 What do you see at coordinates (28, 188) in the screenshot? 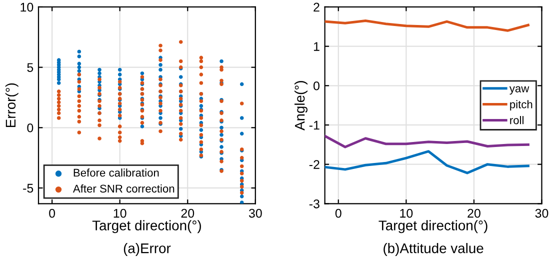
I see `y-tick-label: -5` at bounding box center [28, 188].